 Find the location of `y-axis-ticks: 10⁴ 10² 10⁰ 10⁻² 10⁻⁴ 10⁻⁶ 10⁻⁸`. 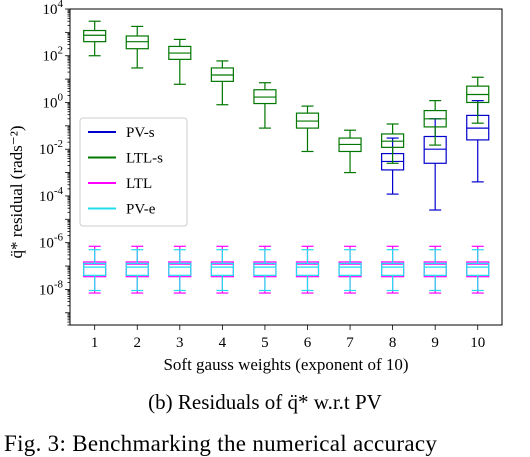

y-axis-ticks: 10⁴ 10² 10⁰ 10⁻² 10⁻⁴ 10⁻⁶ 10⁻⁸ is located at coordinates (54, 163).